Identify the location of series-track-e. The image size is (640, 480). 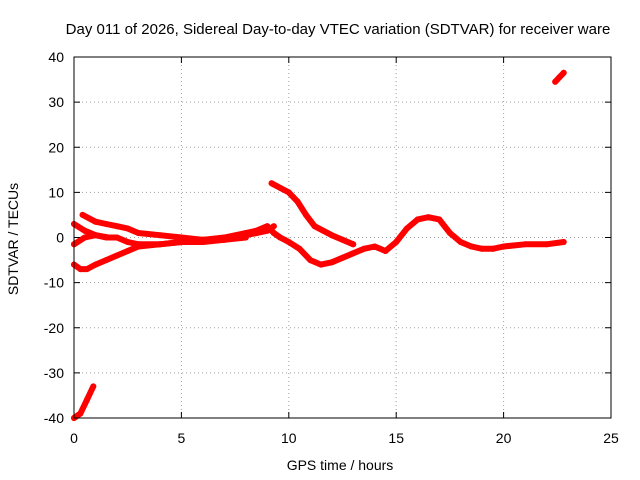
(91, 240).